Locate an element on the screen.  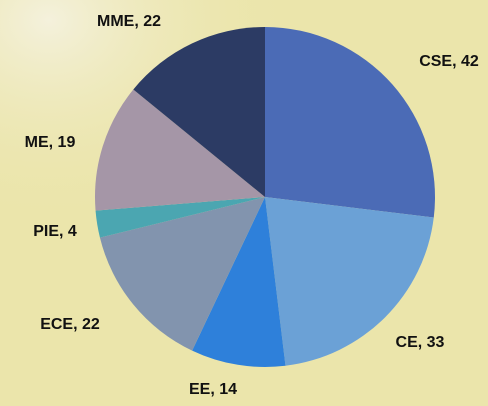
data-label: ME, 19 is located at coordinates (50, 142).